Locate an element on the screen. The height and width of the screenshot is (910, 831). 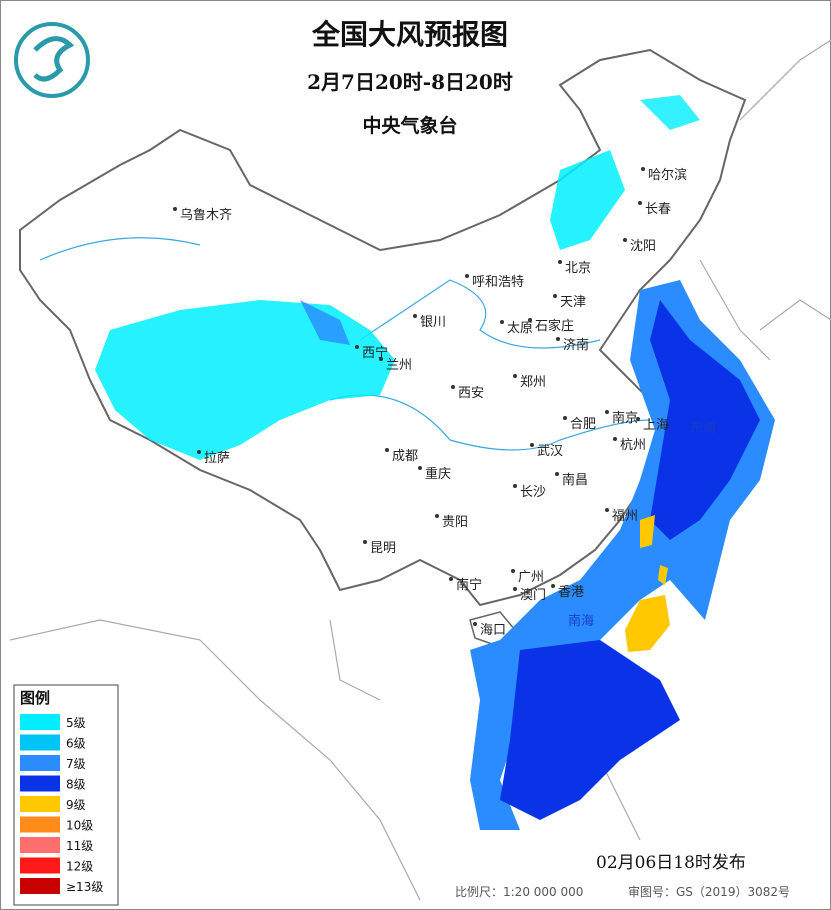
city-label: 杭州 is located at coordinates (633, 445).